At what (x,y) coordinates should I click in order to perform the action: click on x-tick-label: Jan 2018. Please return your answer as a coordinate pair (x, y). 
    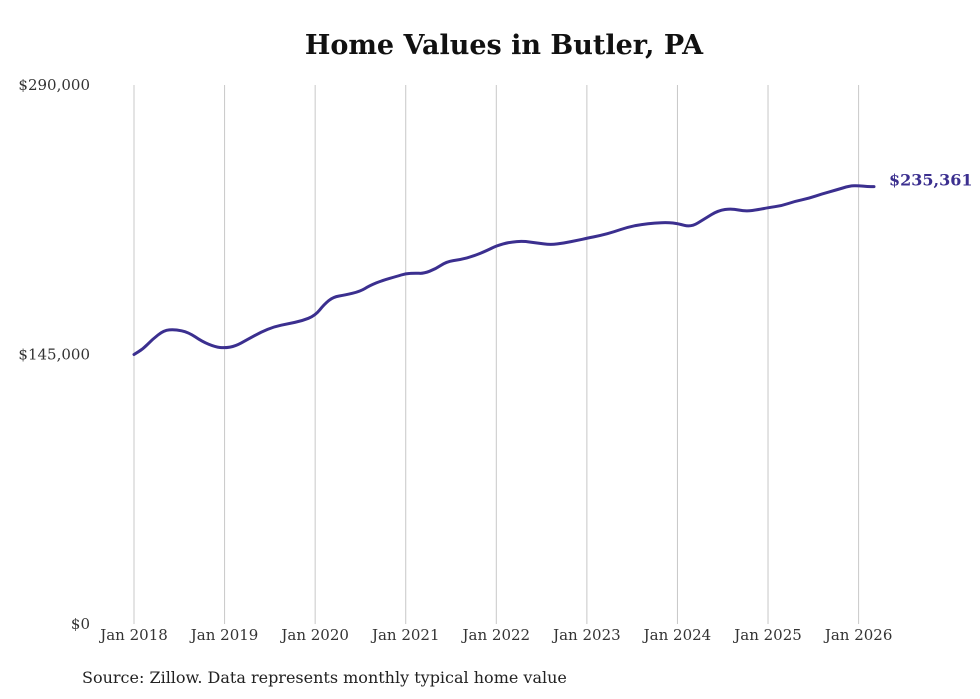
    Looking at the image, I should click on (133, 635).